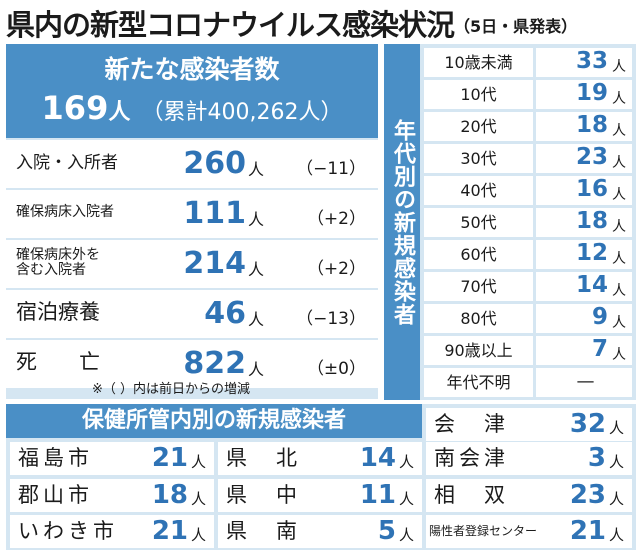 The height and width of the screenshot is (553, 640). What do you see at coordinates (591, 189) in the screenshot?
I see `age-value: 16` at bounding box center [591, 189].